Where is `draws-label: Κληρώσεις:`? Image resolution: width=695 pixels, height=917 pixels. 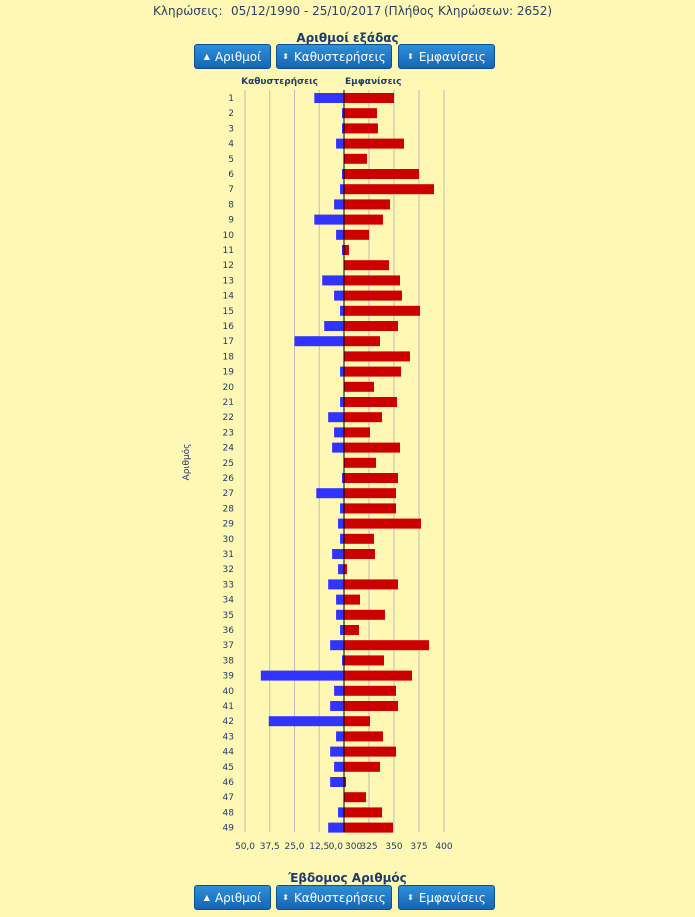
draws-label: Κληρώσεις: is located at coordinates (188, 11).